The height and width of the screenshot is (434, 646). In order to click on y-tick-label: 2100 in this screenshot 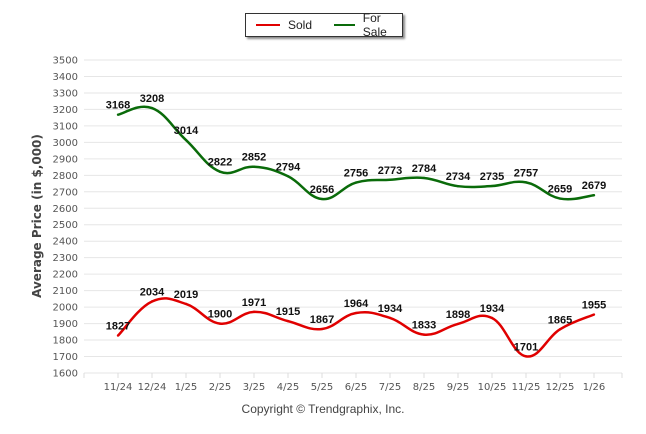, I will do `click(65, 291)`.